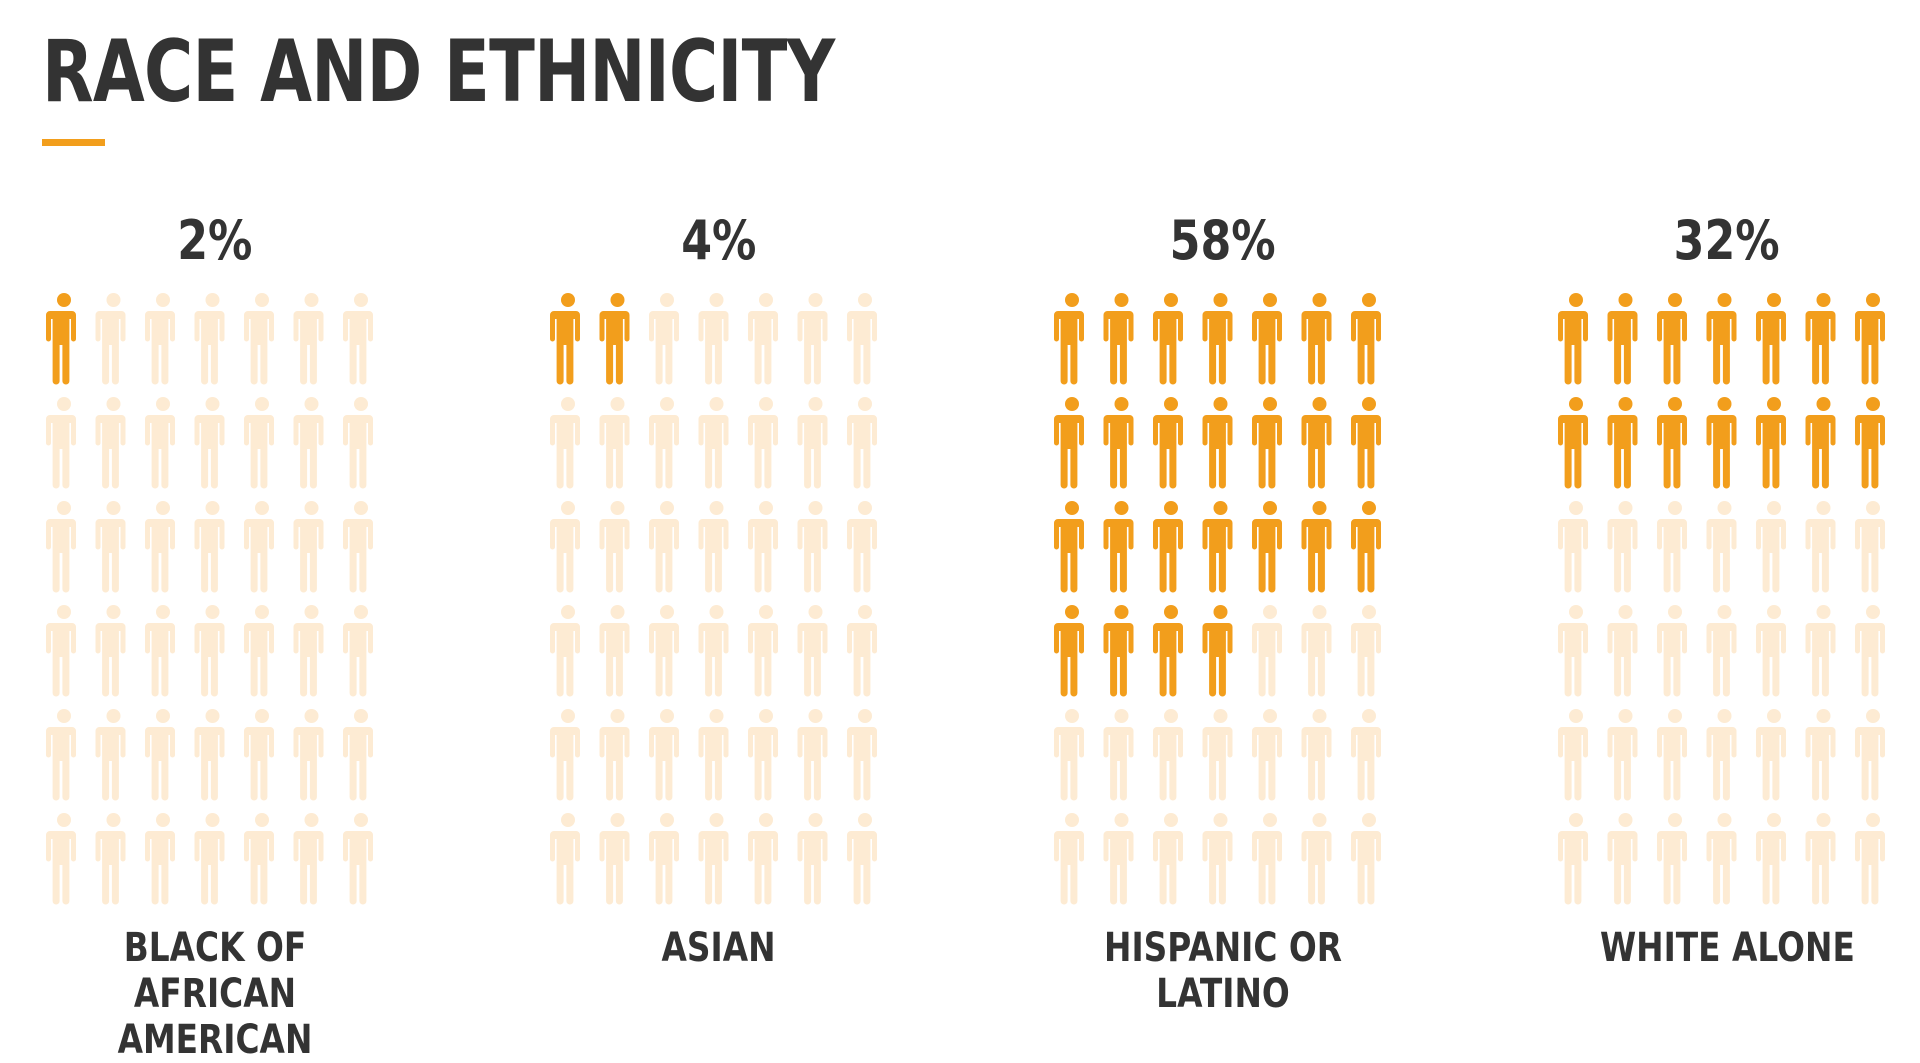 The width and height of the screenshot is (1920, 1063). I want to click on category-label: BLACK OF AFRICAN AMERICAN, so click(215, 994).